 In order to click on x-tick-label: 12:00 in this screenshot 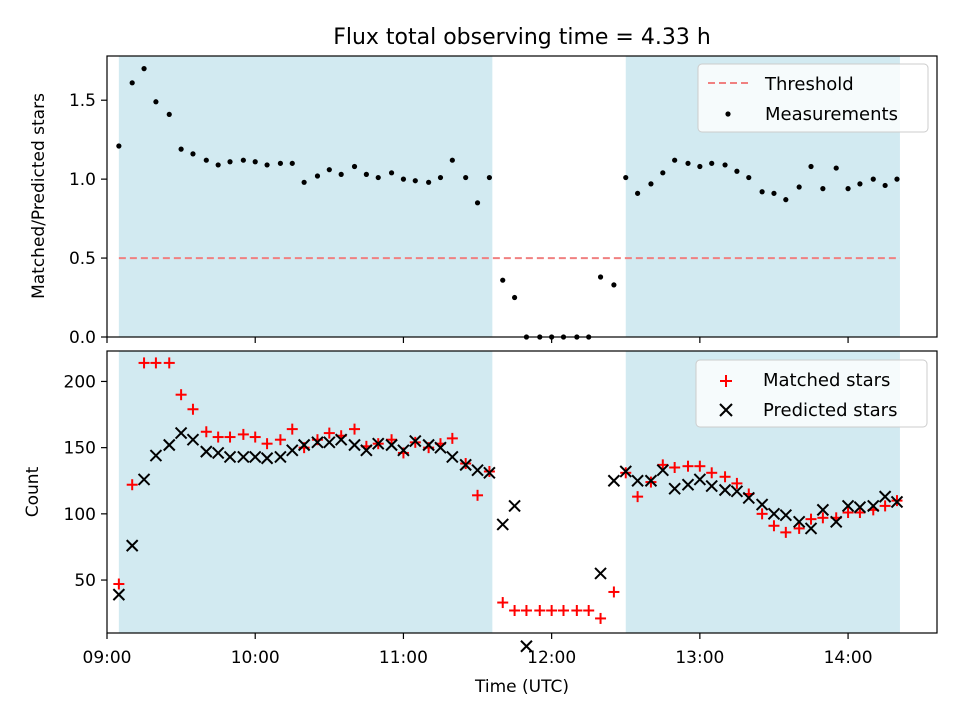, I will do `click(551, 658)`.